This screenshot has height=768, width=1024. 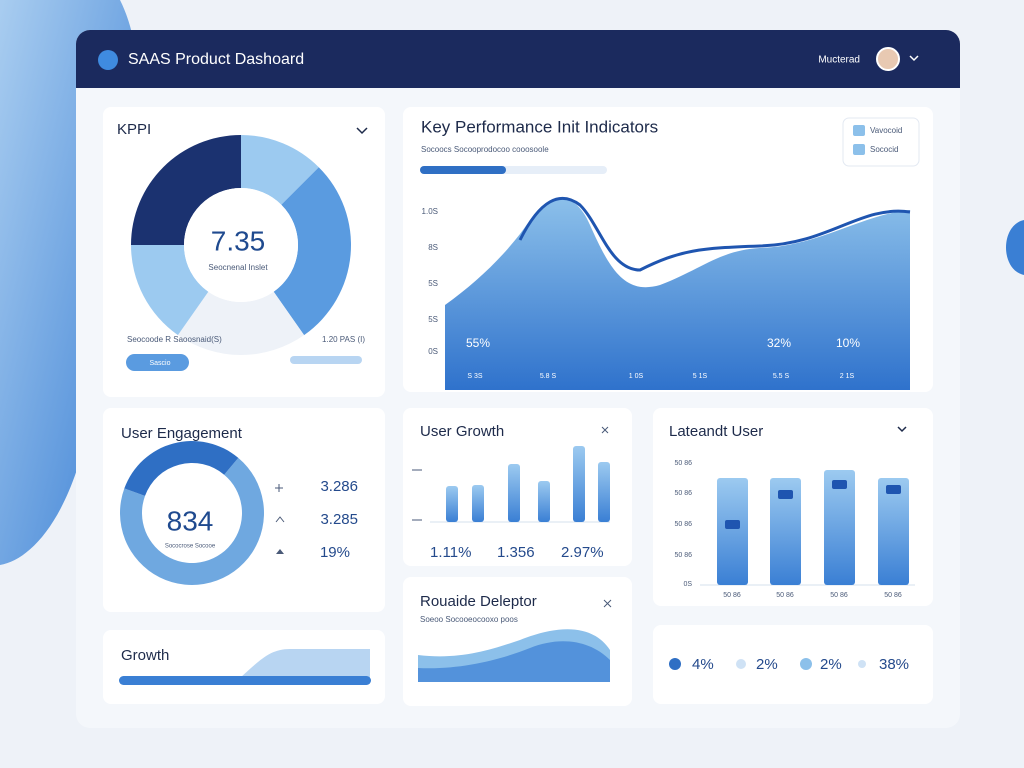 What do you see at coordinates (582, 552) in the screenshot?
I see `stat-value: 2.97%` at bounding box center [582, 552].